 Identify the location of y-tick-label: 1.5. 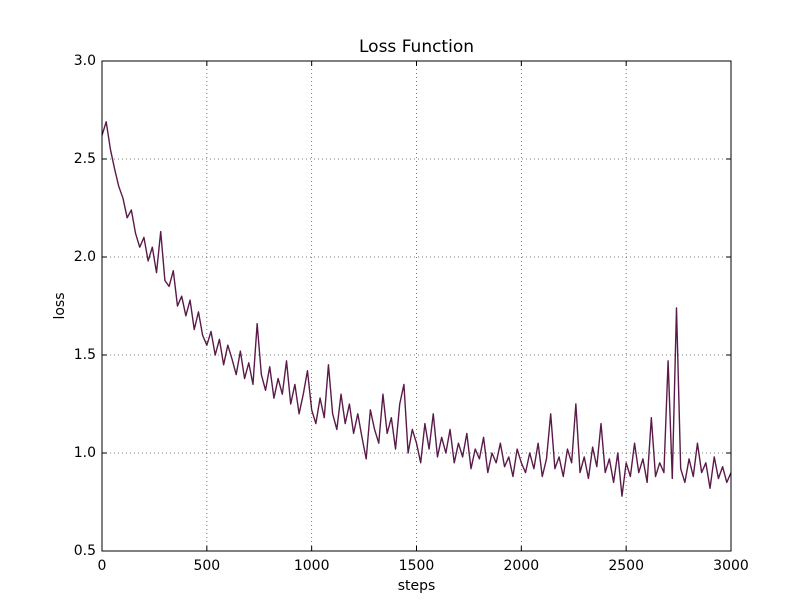
(85, 355).